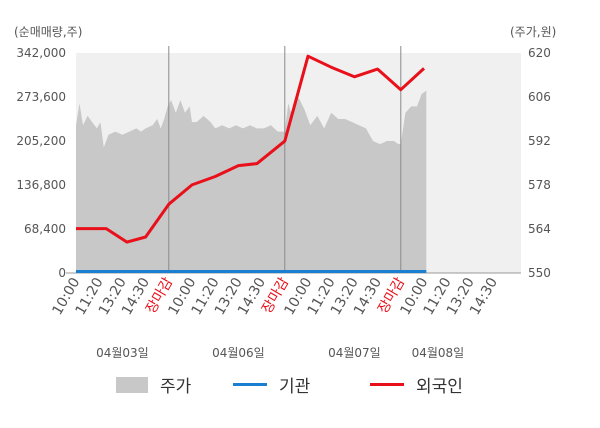 This screenshot has width=600, height=428. Describe the element at coordinates (45, 229) in the screenshot. I see `left-tick-label: 68,400` at that location.